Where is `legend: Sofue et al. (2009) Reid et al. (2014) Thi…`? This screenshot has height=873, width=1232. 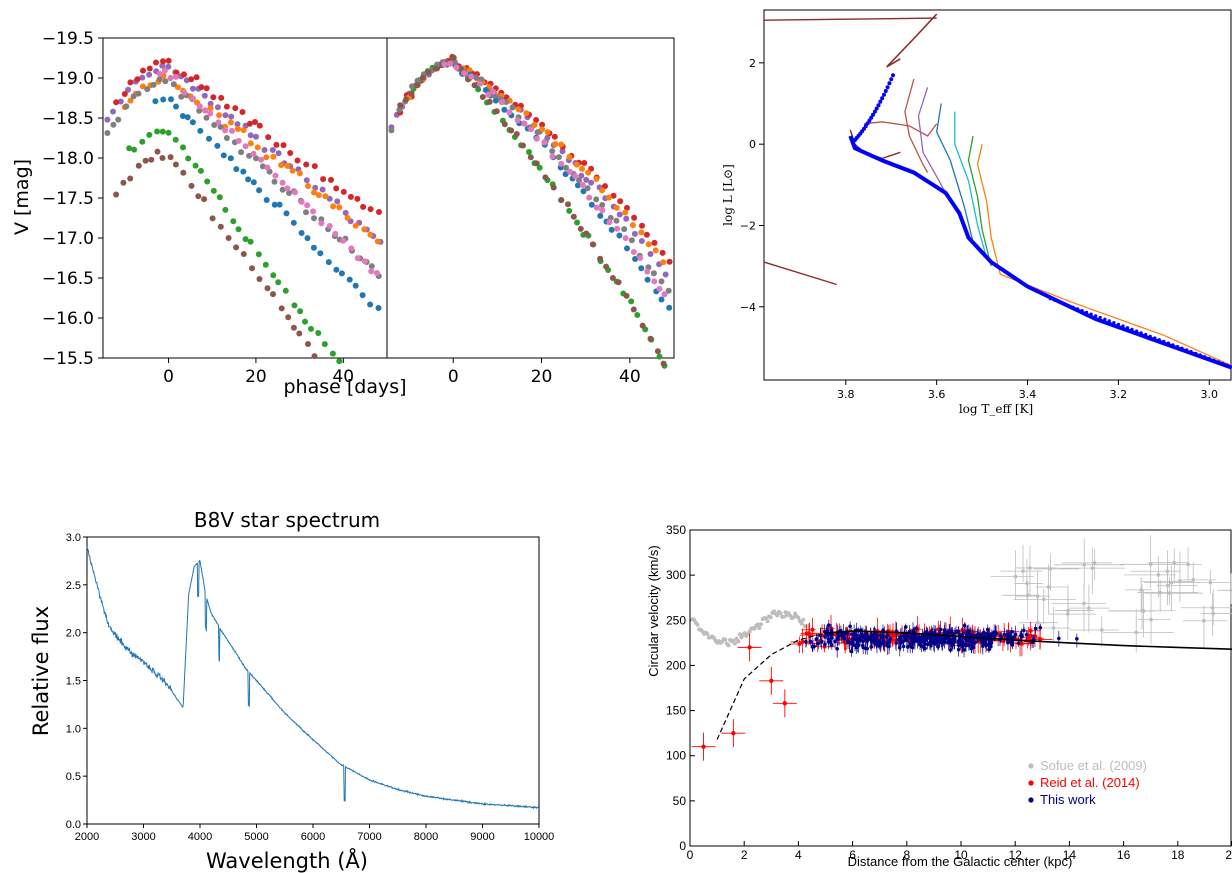
legend: Sofue et al. (2009) Reid et al. (2014) Thi… is located at coordinates (1087, 782).